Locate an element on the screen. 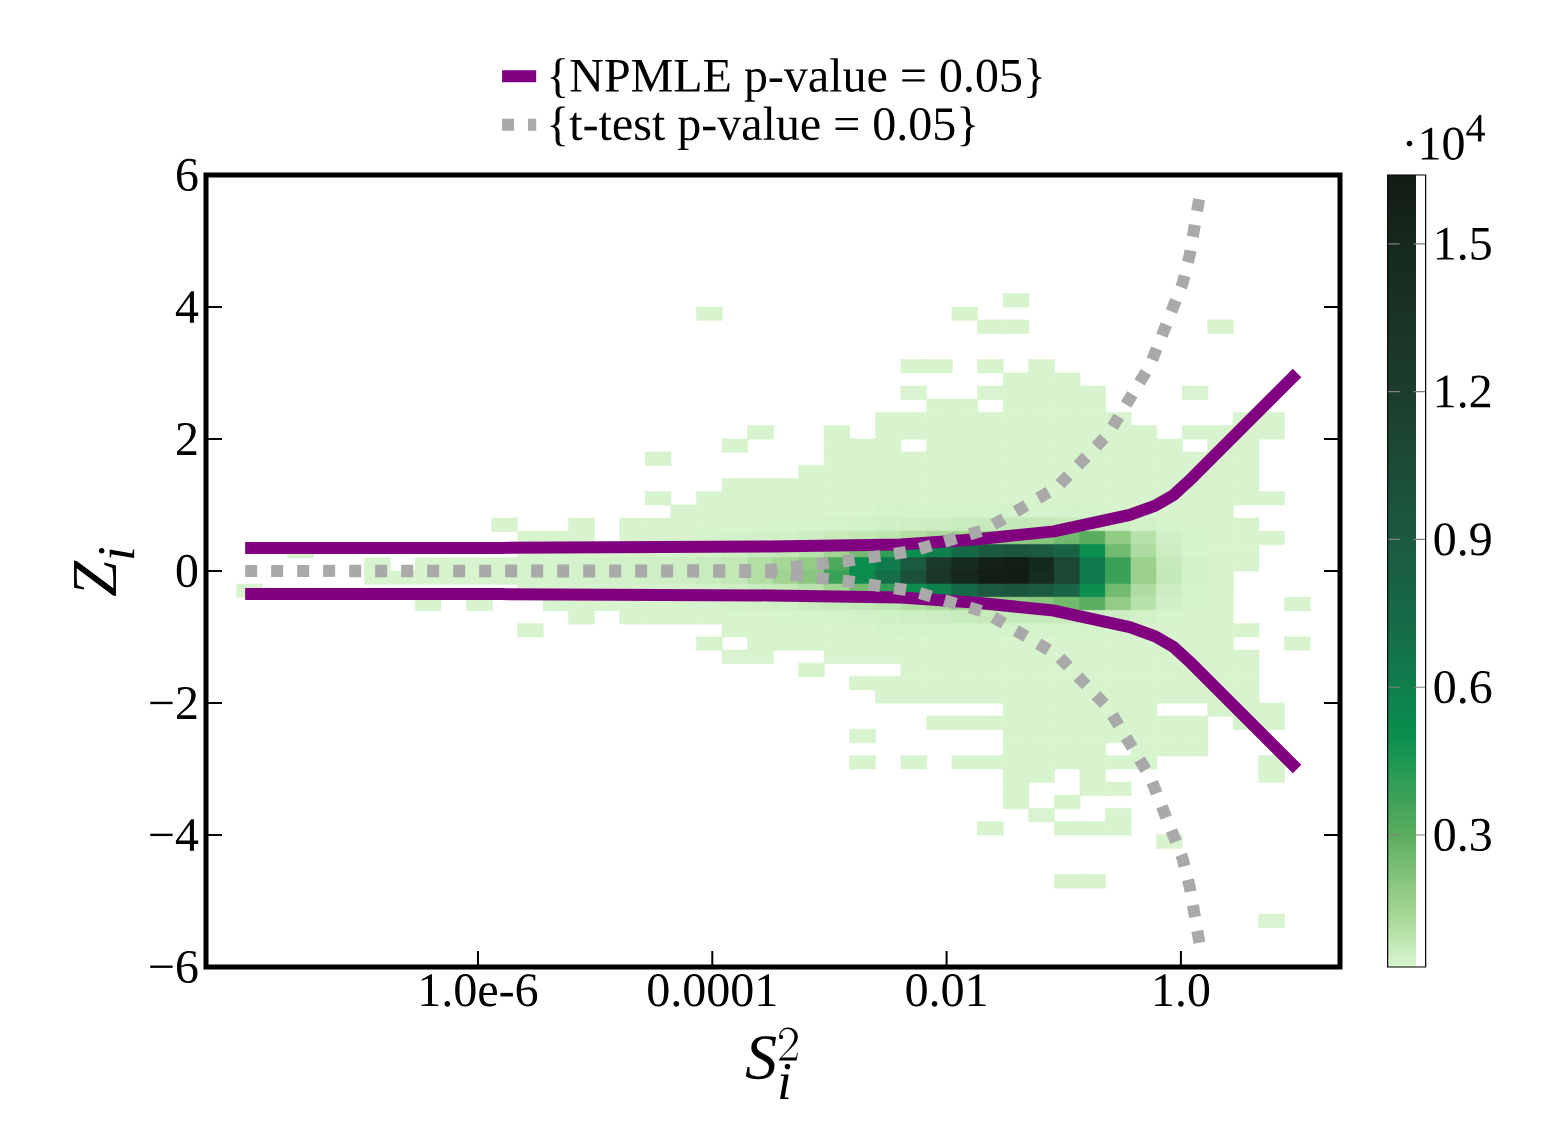 Image resolution: width=1547 pixels, height=1146 pixels. x-tick-label: 1.0 is located at coordinates (1182, 990).